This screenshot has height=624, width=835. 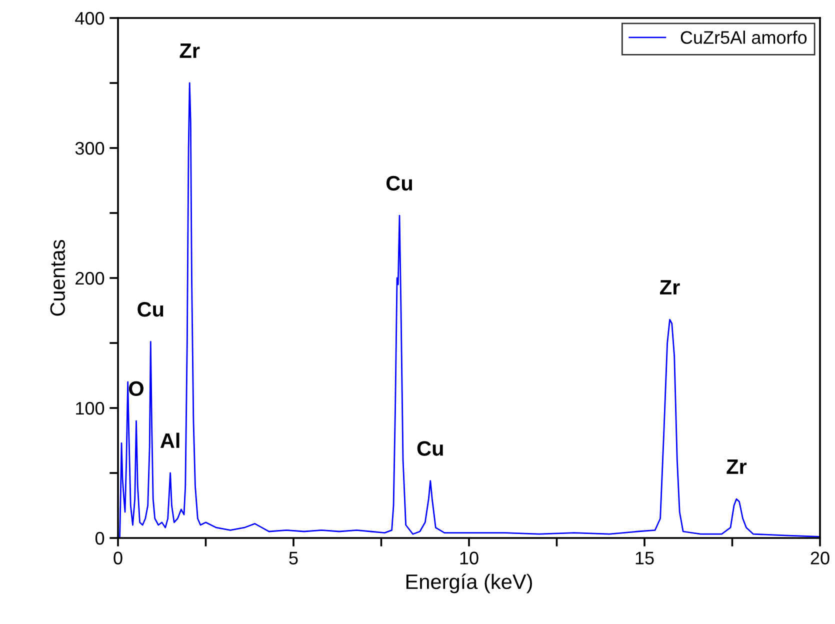 I want to click on x-tick-label: 5, so click(x=293, y=558).